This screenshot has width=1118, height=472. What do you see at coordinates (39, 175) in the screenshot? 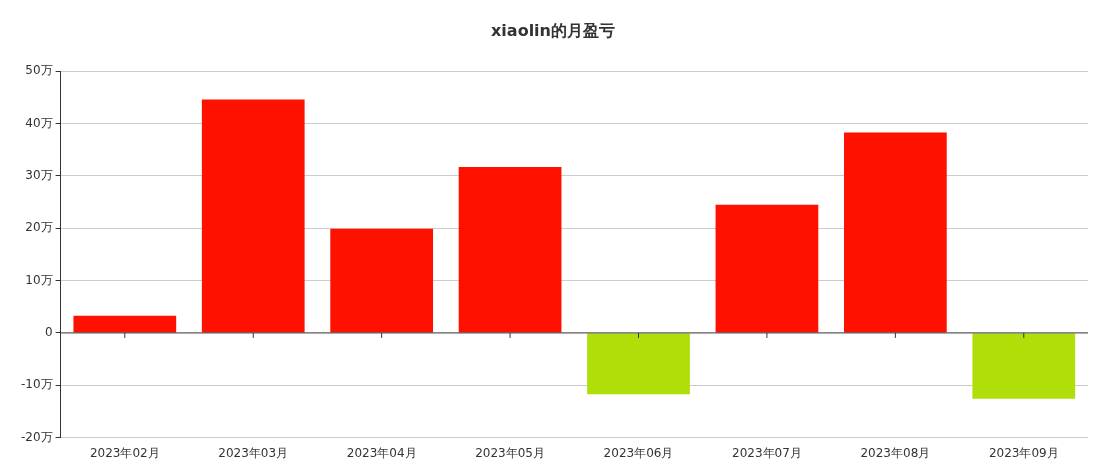
I see `y-tick-label: 30万` at bounding box center [39, 175].